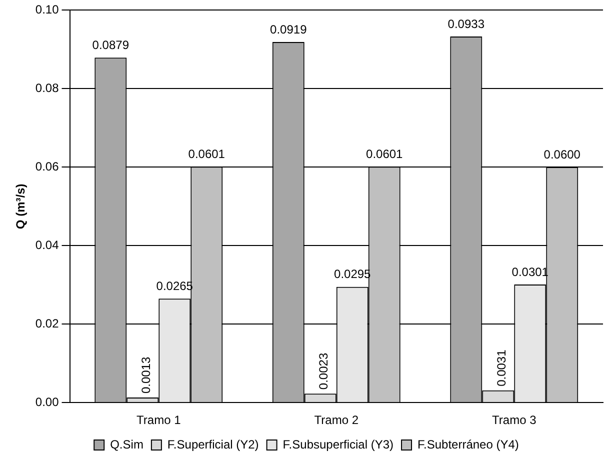 The width and height of the screenshot is (615, 465). Describe the element at coordinates (21, 207) in the screenshot. I see `y-axis-title: Q (m³/s)` at that location.